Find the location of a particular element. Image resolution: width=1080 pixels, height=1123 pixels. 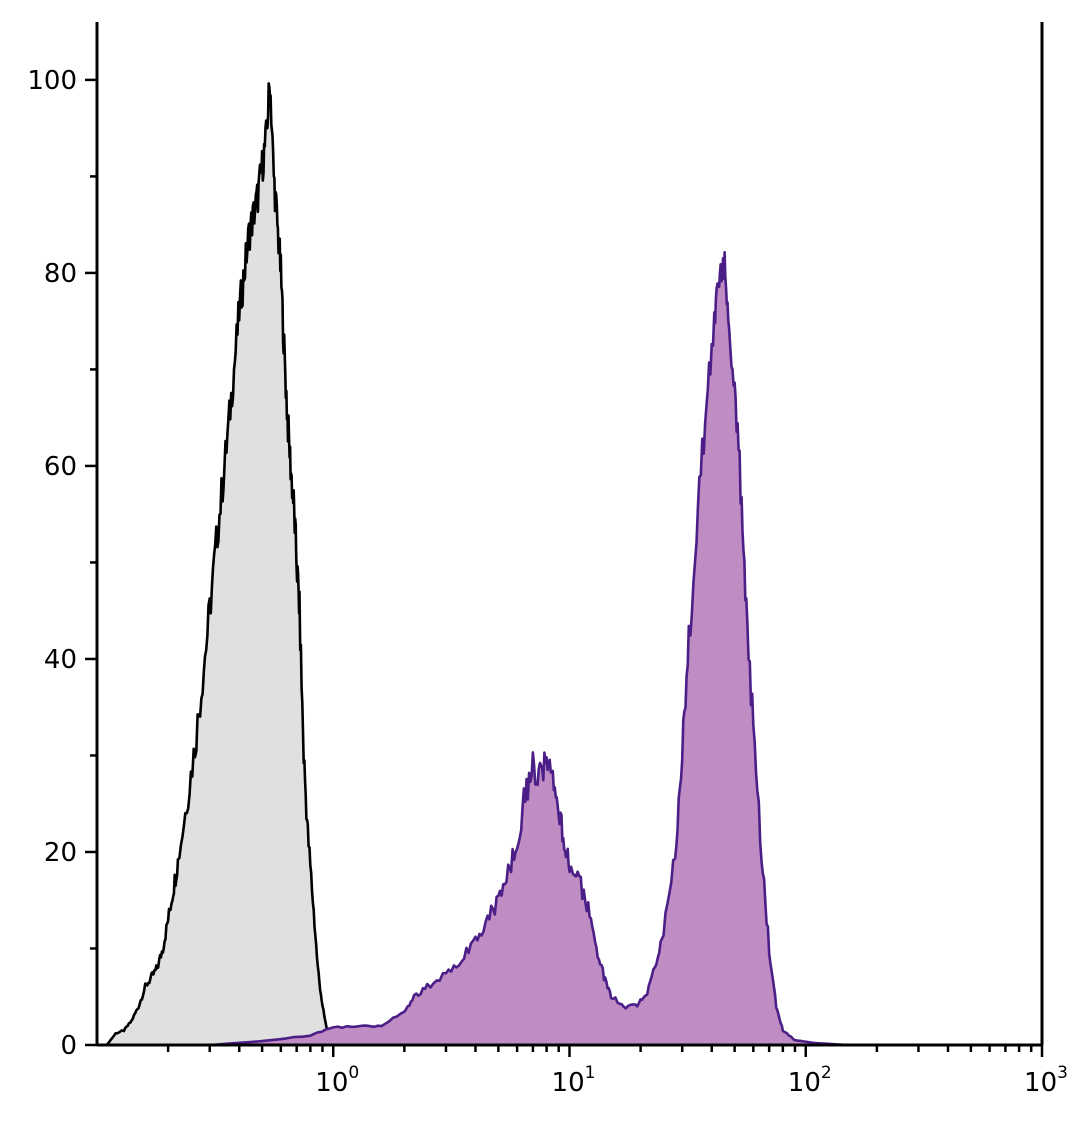

y-tick-label: 40 is located at coordinates (60, 660).